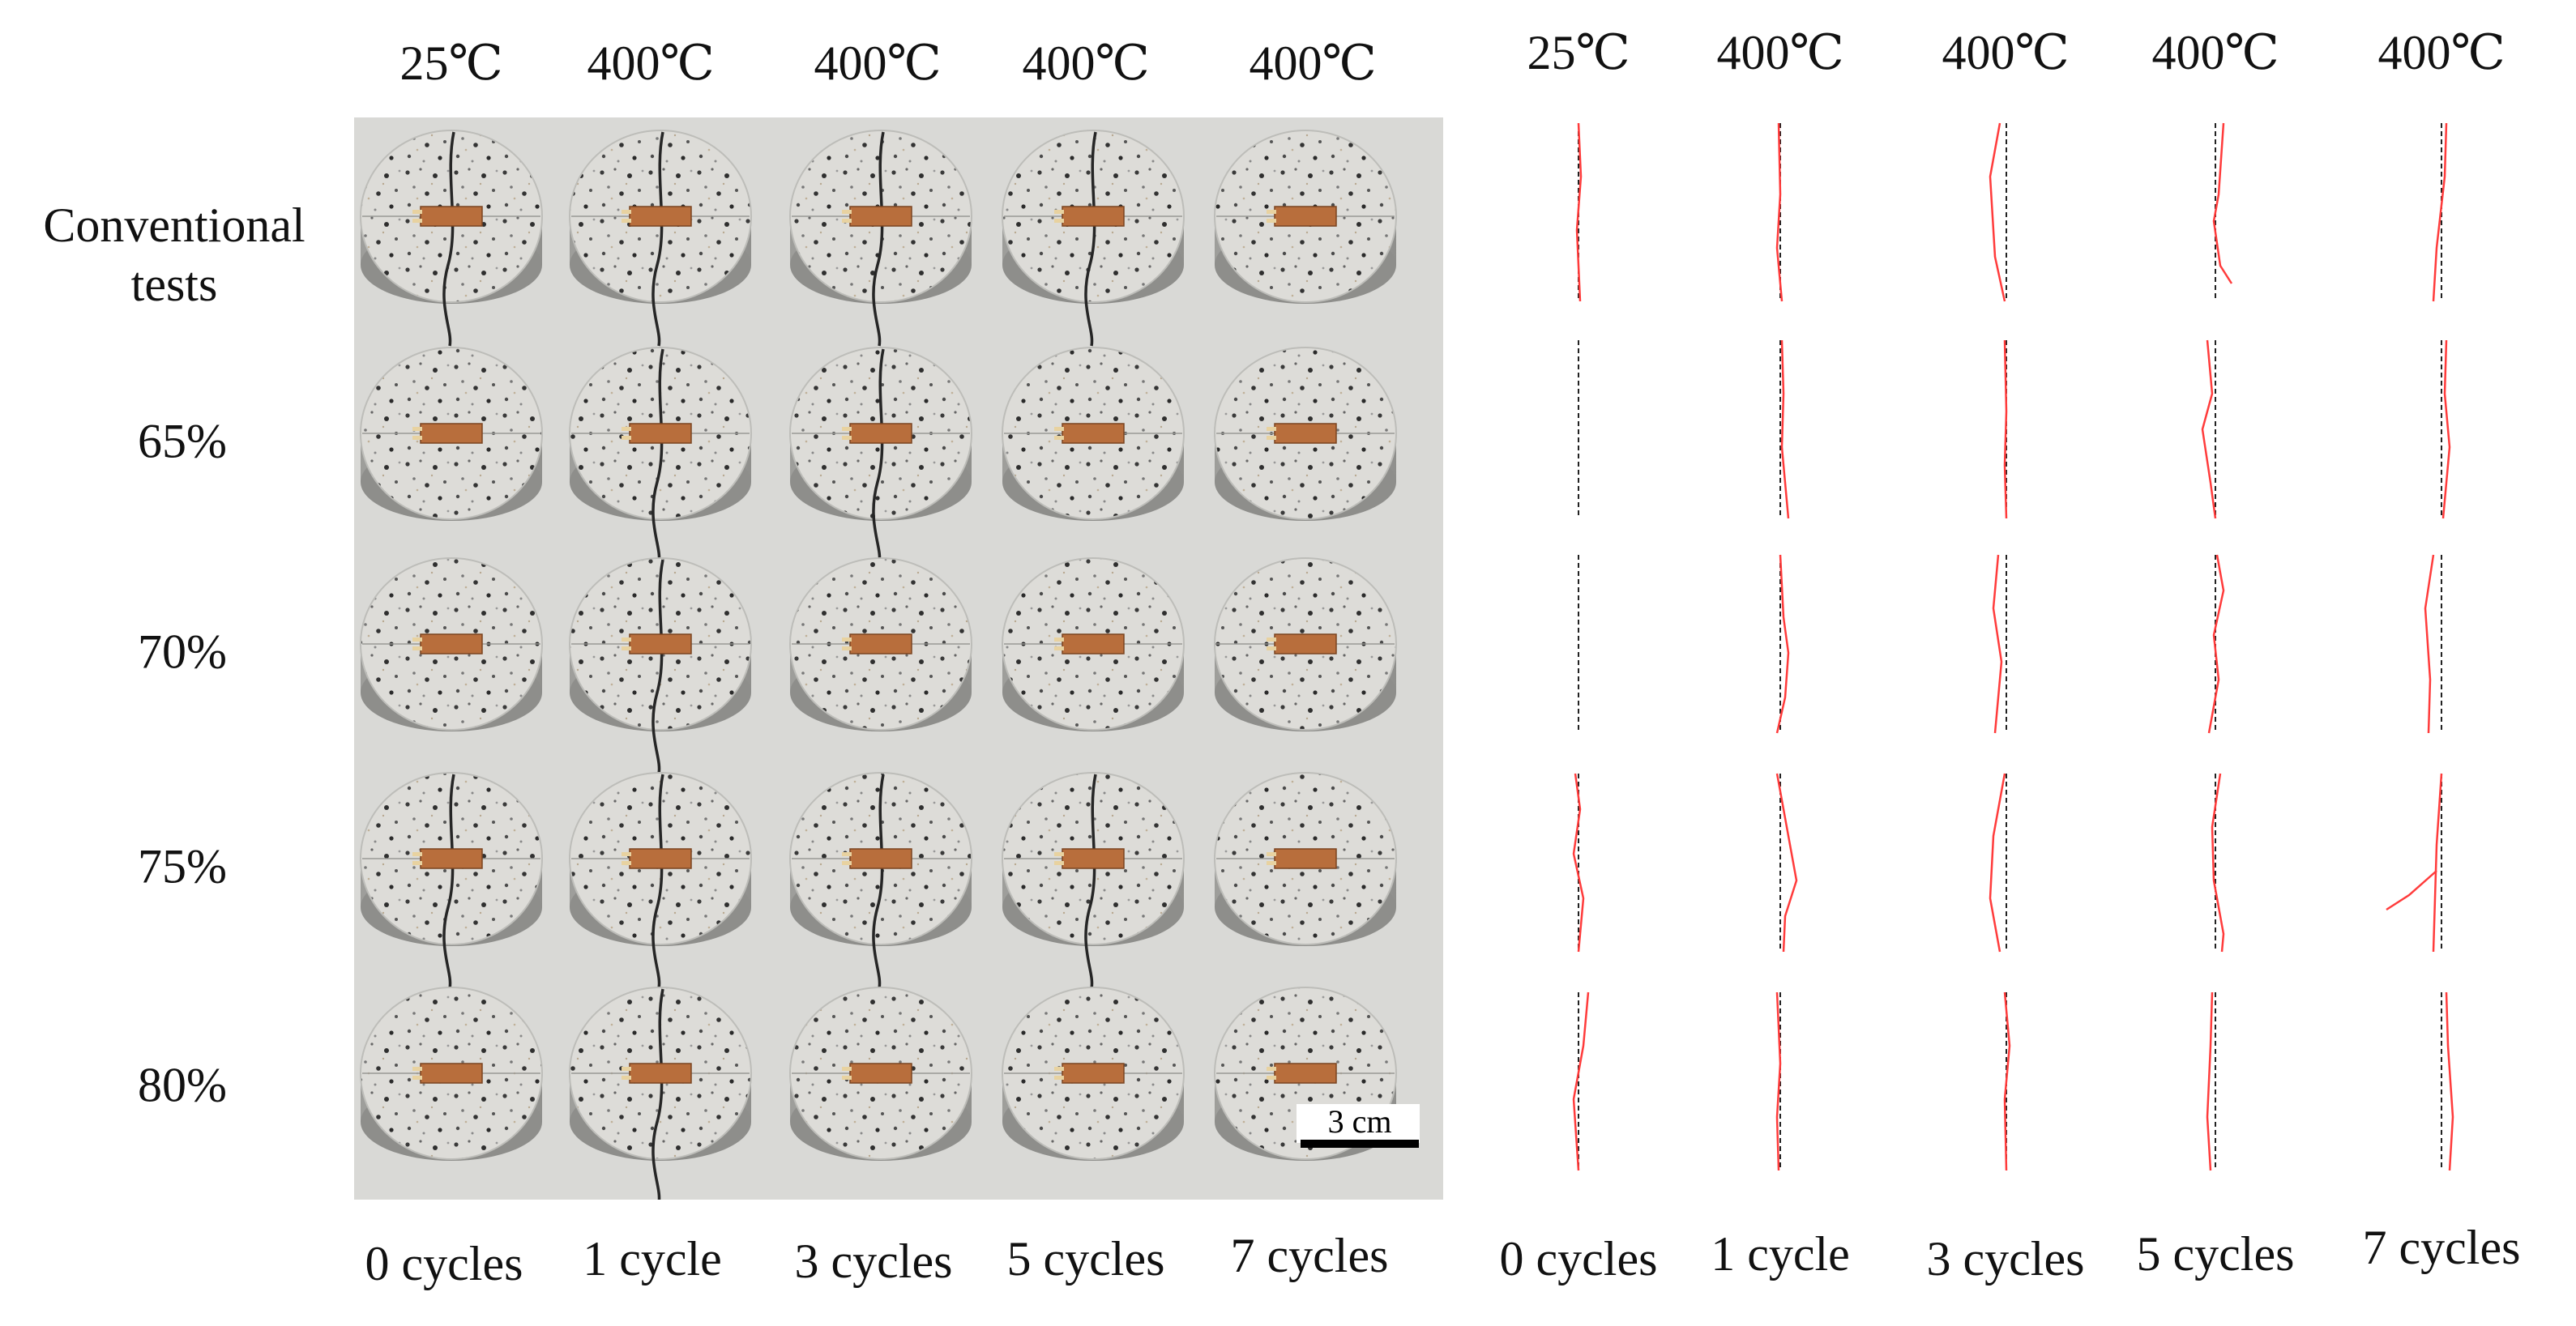 This screenshot has width=2576, height=1326. I want to click on photo-col-temp-1: 25℃, so click(451, 63).